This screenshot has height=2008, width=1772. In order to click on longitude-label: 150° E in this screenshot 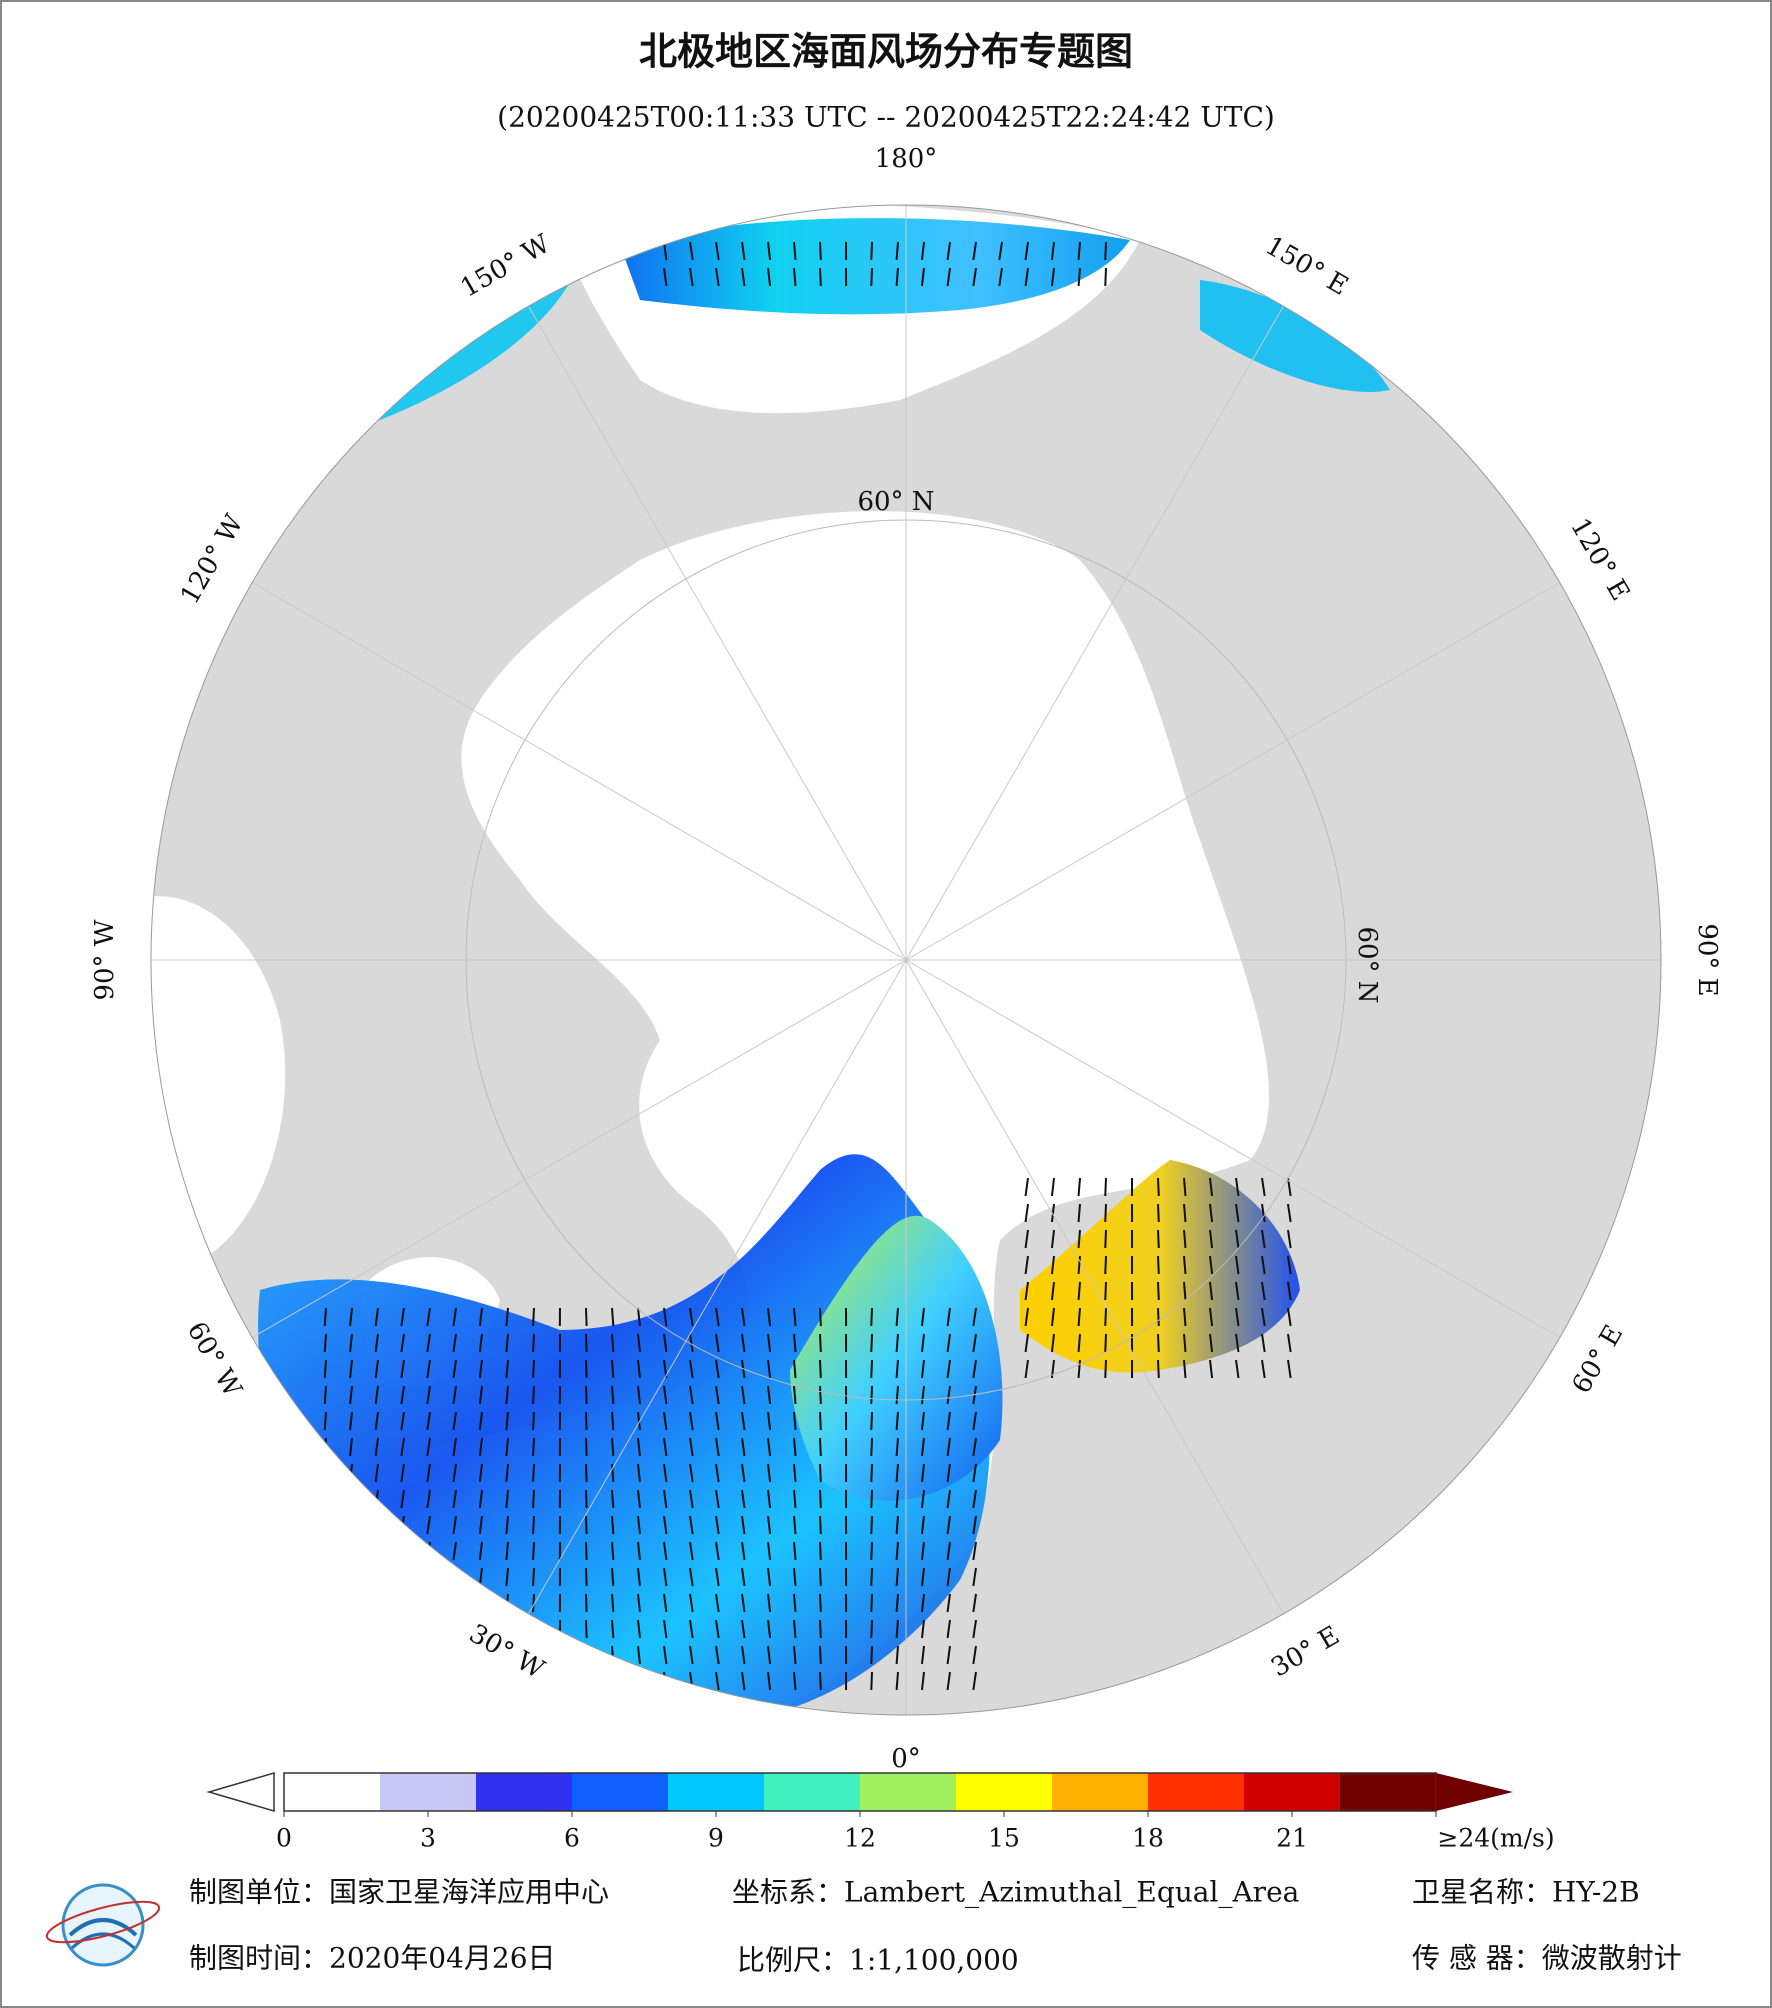, I will do `click(1306, 266)`.